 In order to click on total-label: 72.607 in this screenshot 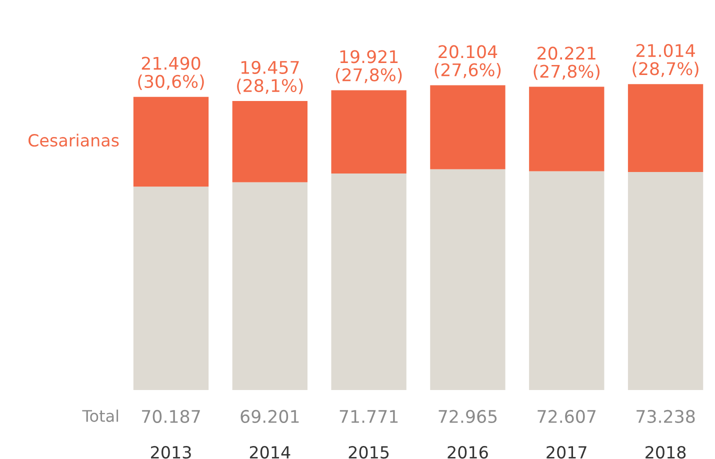, I will do `click(567, 417)`.